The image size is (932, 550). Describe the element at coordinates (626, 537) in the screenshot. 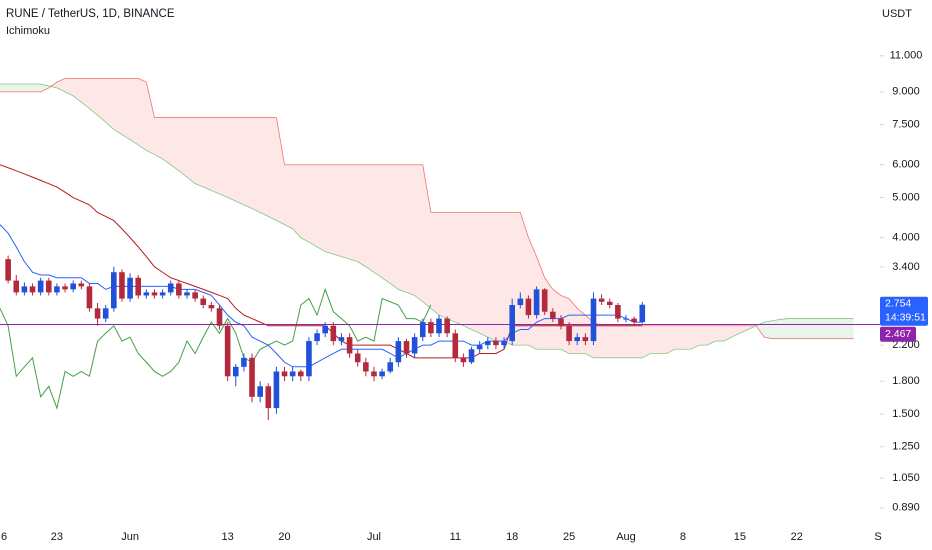

I see `x-tick-label: Aug` at that location.